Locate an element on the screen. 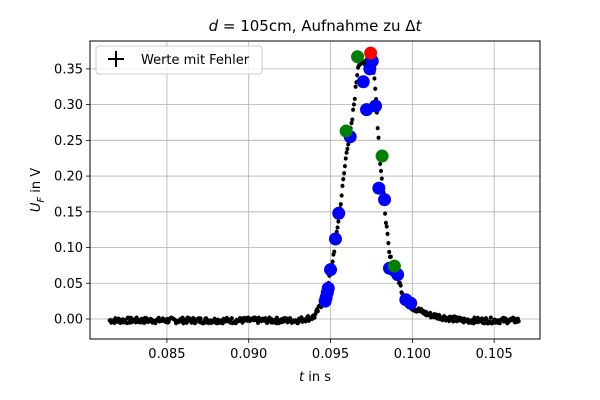  y-tick-label: 0.10 is located at coordinates (68, 248).